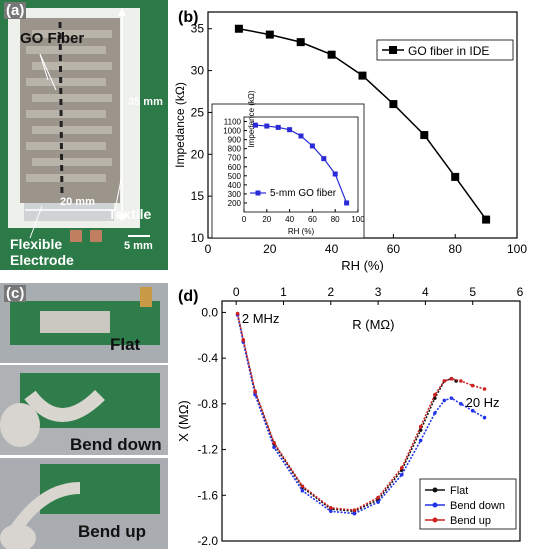 The height and width of the screenshot is (549, 533). What do you see at coordinates (332, 249) in the screenshot?
I see `b-x-tick-label: 40` at bounding box center [332, 249].